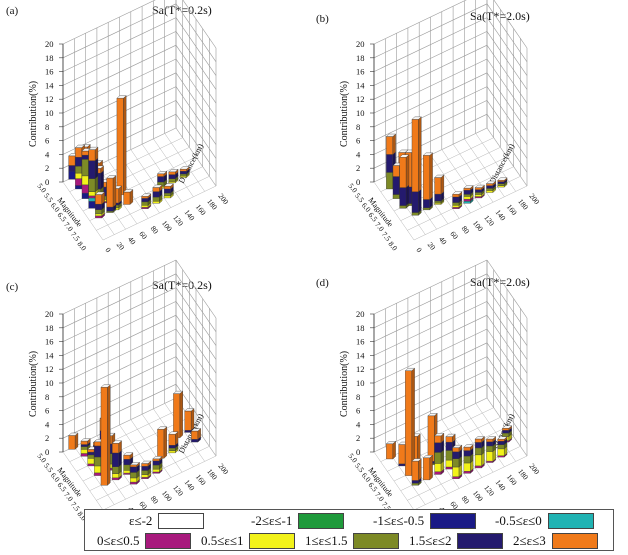  What do you see at coordinates (159, 213) in the screenshot?
I see `floor-grid` at bounding box center [159, 213].